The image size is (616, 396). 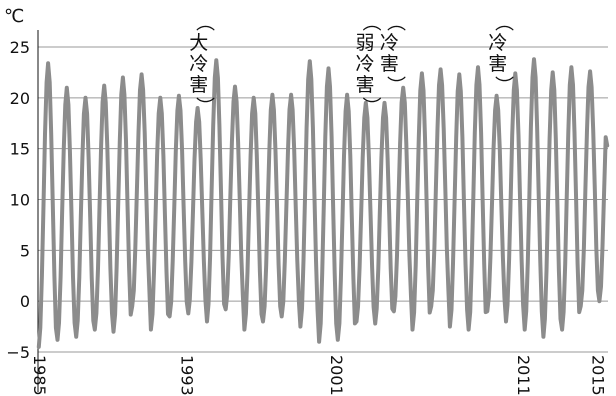 I want to click on x-tick-label: 2015, so click(x=598, y=375).